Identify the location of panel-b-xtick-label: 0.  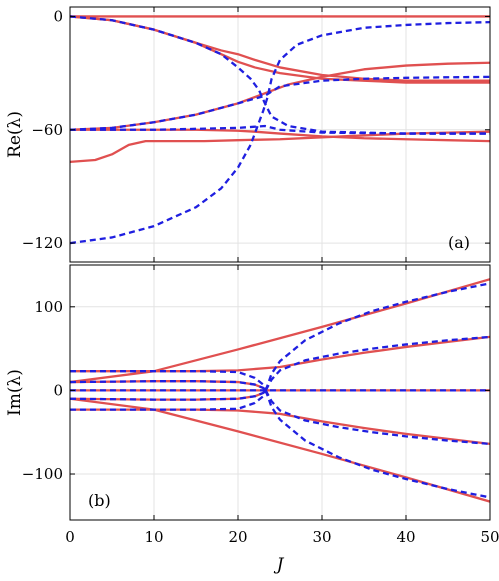
(70, 537).